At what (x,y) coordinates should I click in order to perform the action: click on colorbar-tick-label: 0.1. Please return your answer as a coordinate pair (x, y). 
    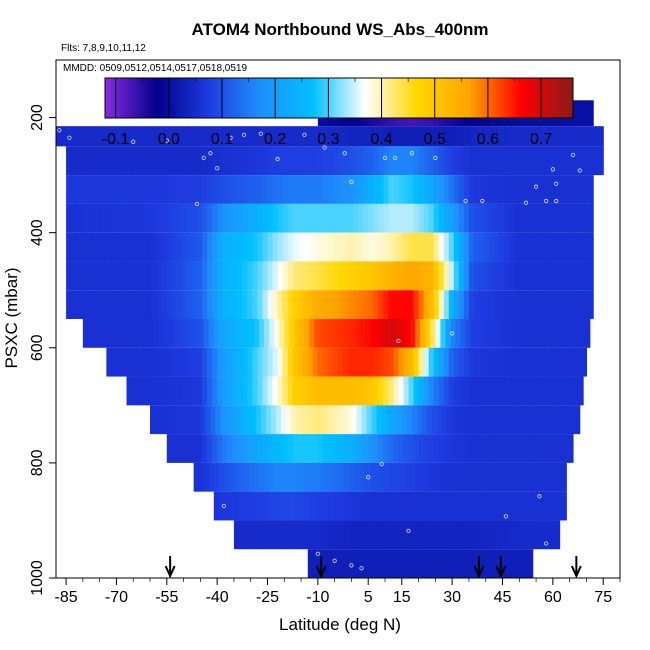
    Looking at the image, I should click on (222, 139).